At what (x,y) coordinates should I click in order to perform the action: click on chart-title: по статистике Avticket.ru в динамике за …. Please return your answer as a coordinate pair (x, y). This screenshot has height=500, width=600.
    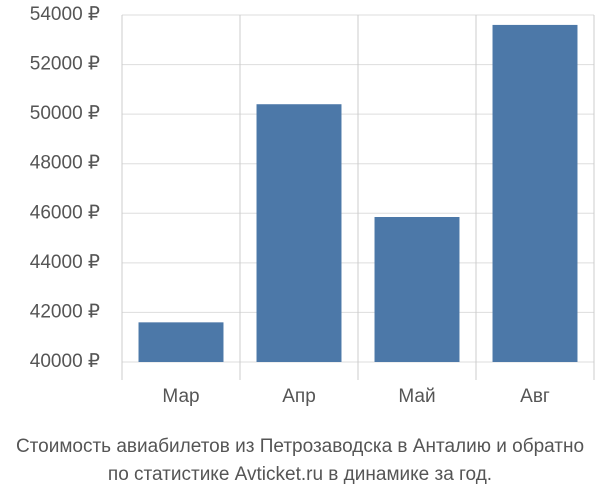
    Looking at the image, I should click on (300, 474).